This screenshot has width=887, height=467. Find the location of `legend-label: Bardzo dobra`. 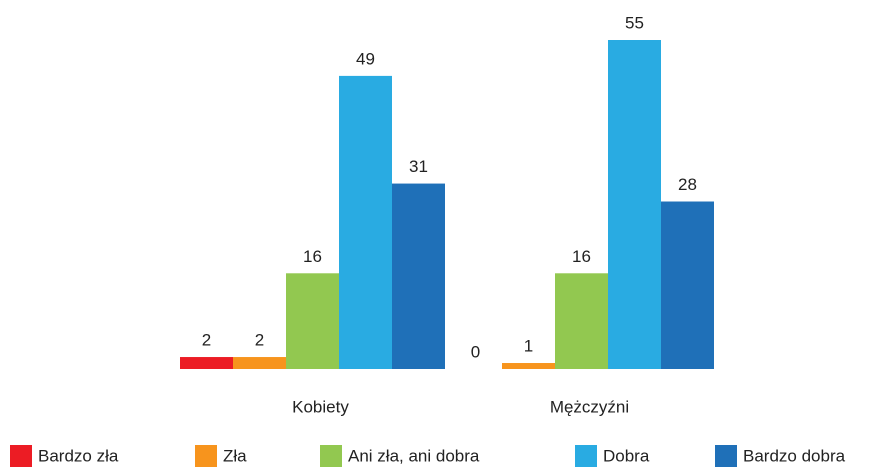

legend-label: Bardzo dobra is located at coordinates (794, 455).